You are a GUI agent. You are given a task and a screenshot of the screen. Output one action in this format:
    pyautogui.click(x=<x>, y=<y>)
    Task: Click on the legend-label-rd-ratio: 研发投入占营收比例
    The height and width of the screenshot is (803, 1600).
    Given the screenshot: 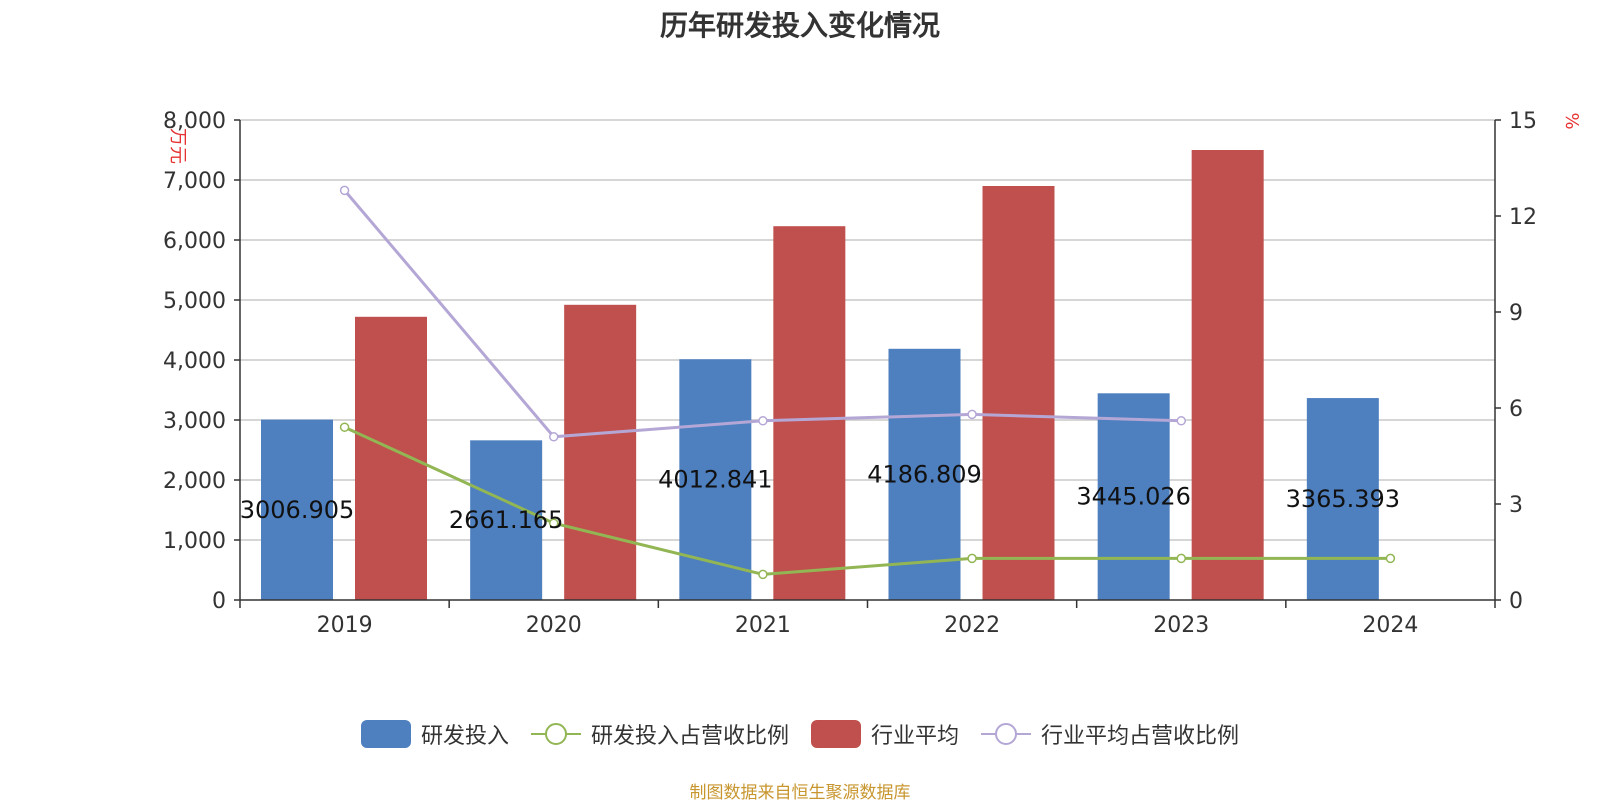 What is the action you would take?
    pyautogui.click(x=689, y=736)
    